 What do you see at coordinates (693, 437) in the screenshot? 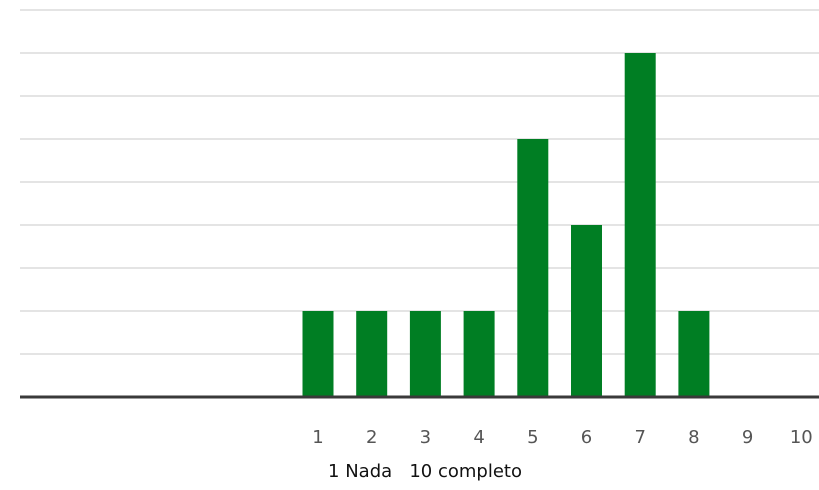
I see `x-tick-label-8: 8` at bounding box center [693, 437].